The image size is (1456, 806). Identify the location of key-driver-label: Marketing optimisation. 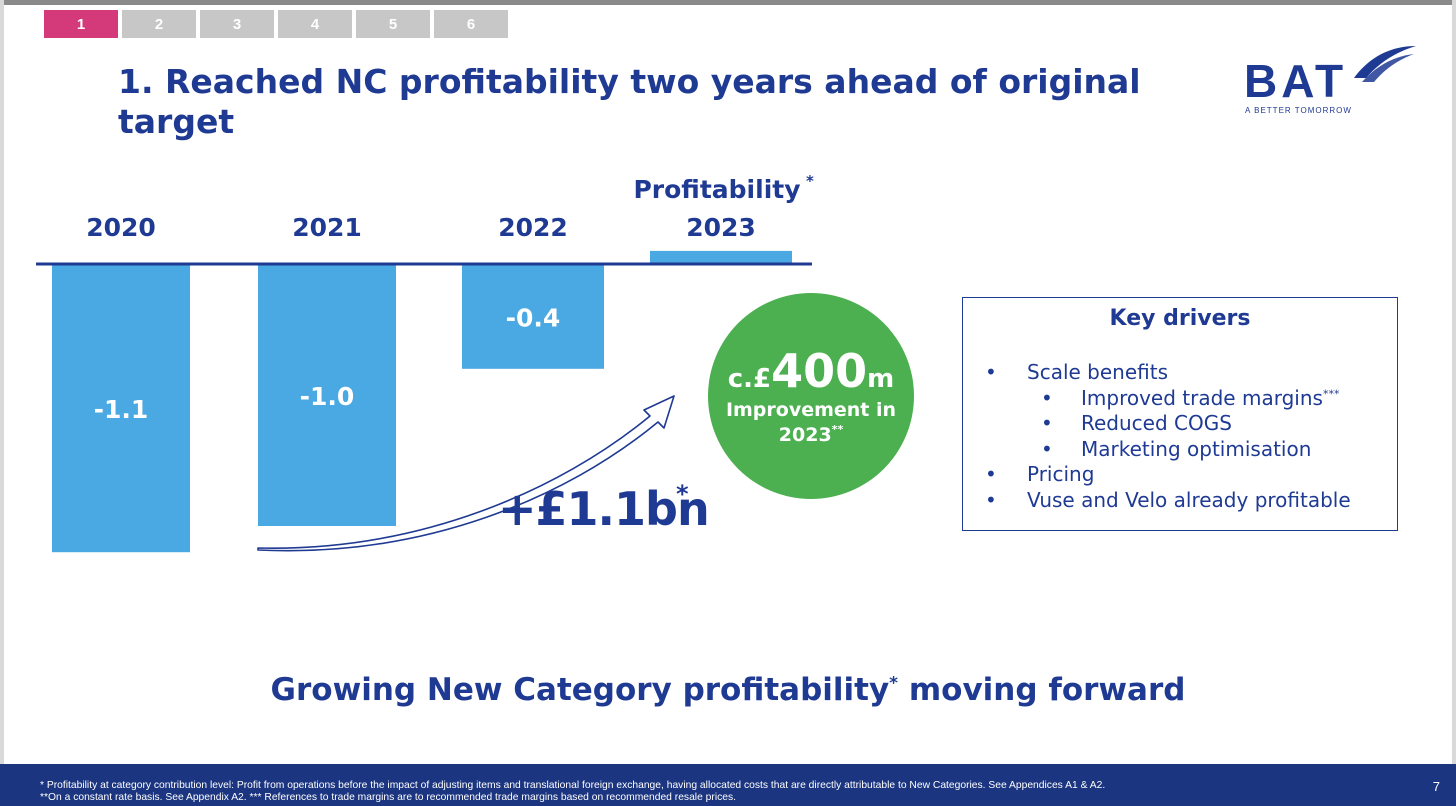
(1196, 448).